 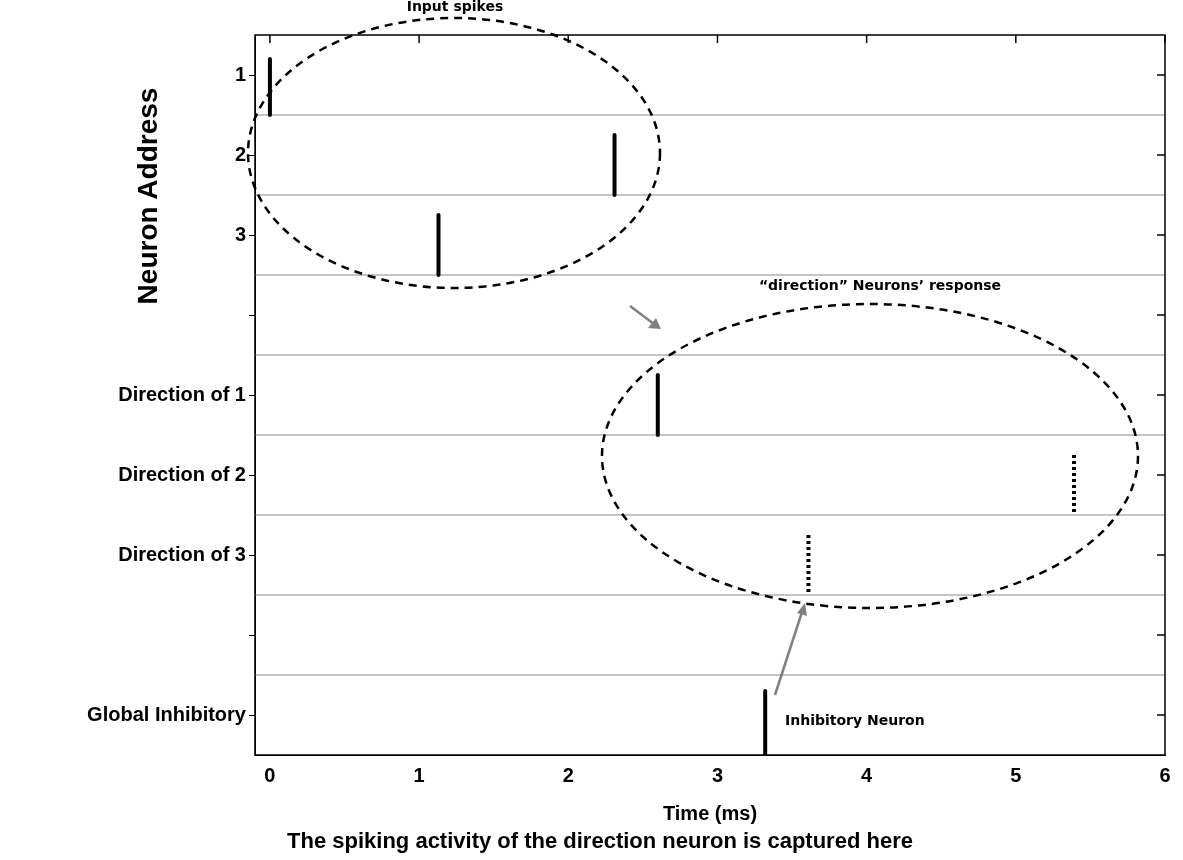 I want to click on y-axis-title: Neuron Address, so click(x=148, y=196).